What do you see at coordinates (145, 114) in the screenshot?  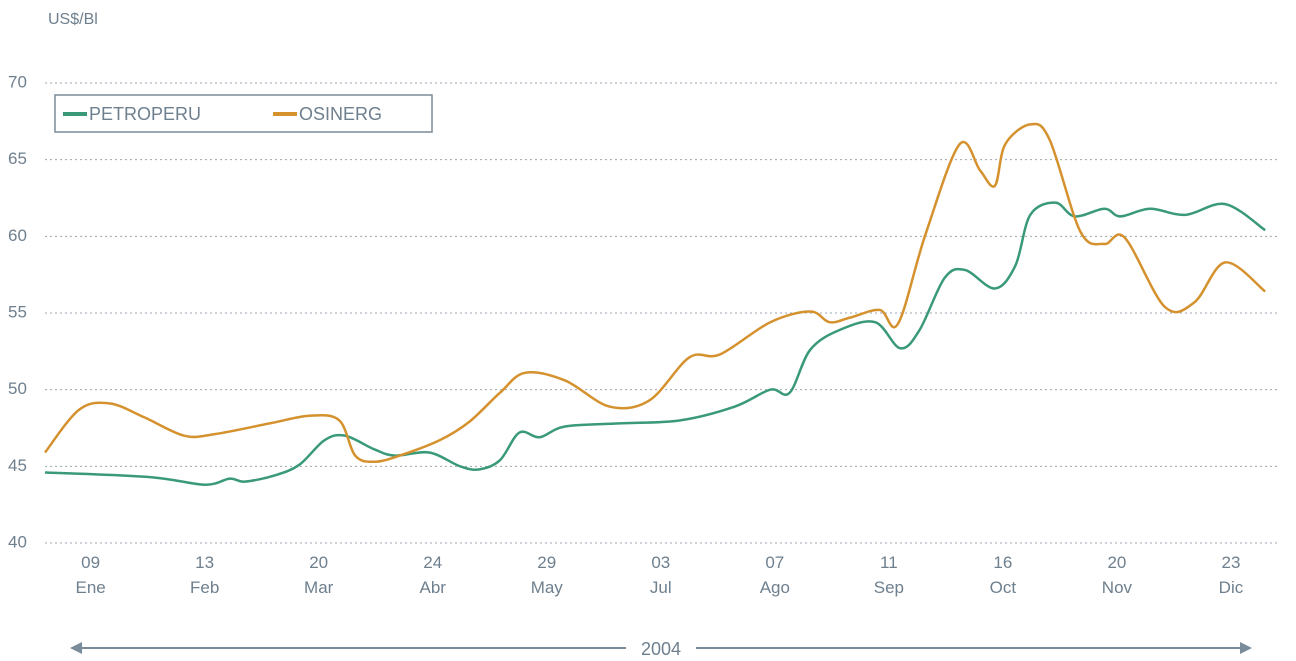 I see `legend-label: PETROPERU` at bounding box center [145, 114].